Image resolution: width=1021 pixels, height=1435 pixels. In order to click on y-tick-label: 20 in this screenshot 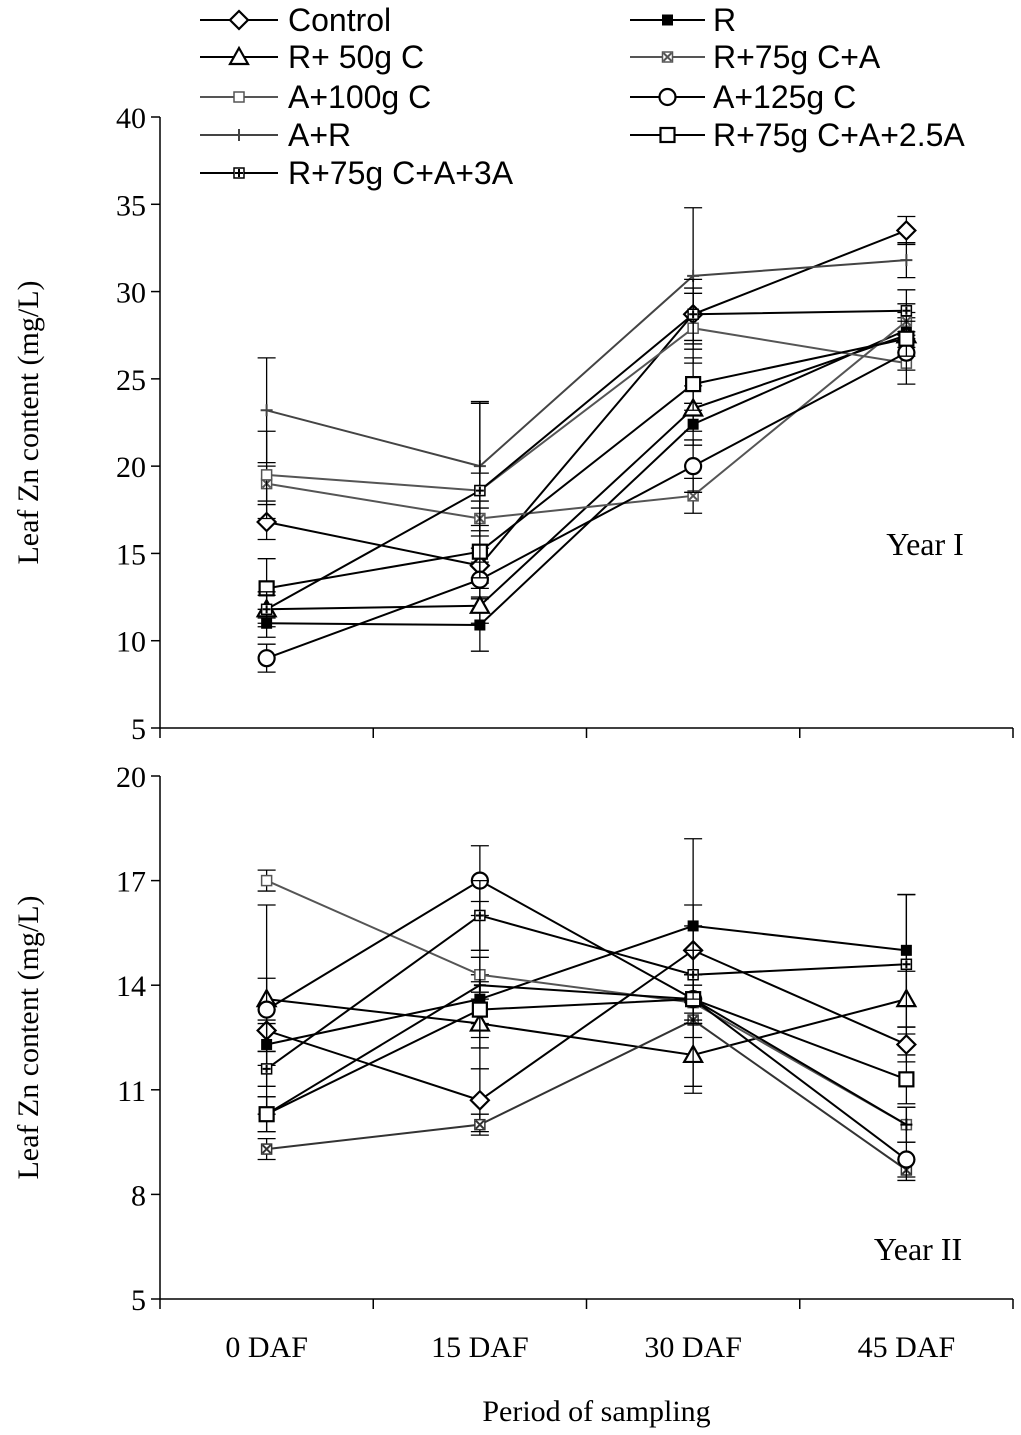, I will do `click(131, 777)`.